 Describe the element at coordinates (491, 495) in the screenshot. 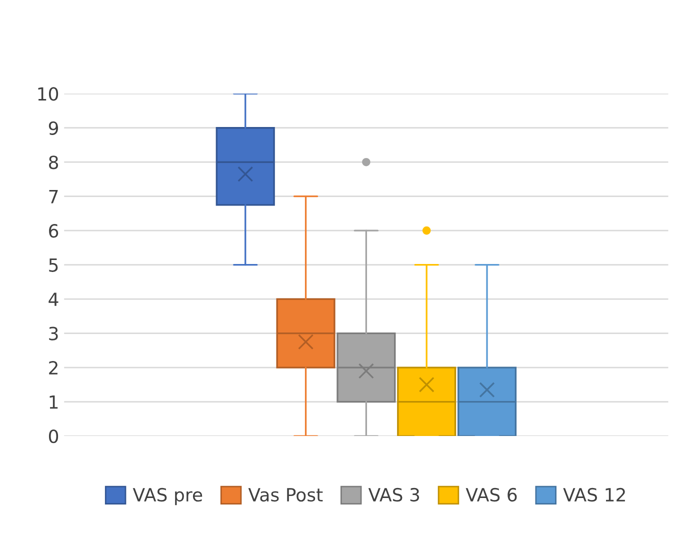

I see `legend-label: VAS 6` at that location.